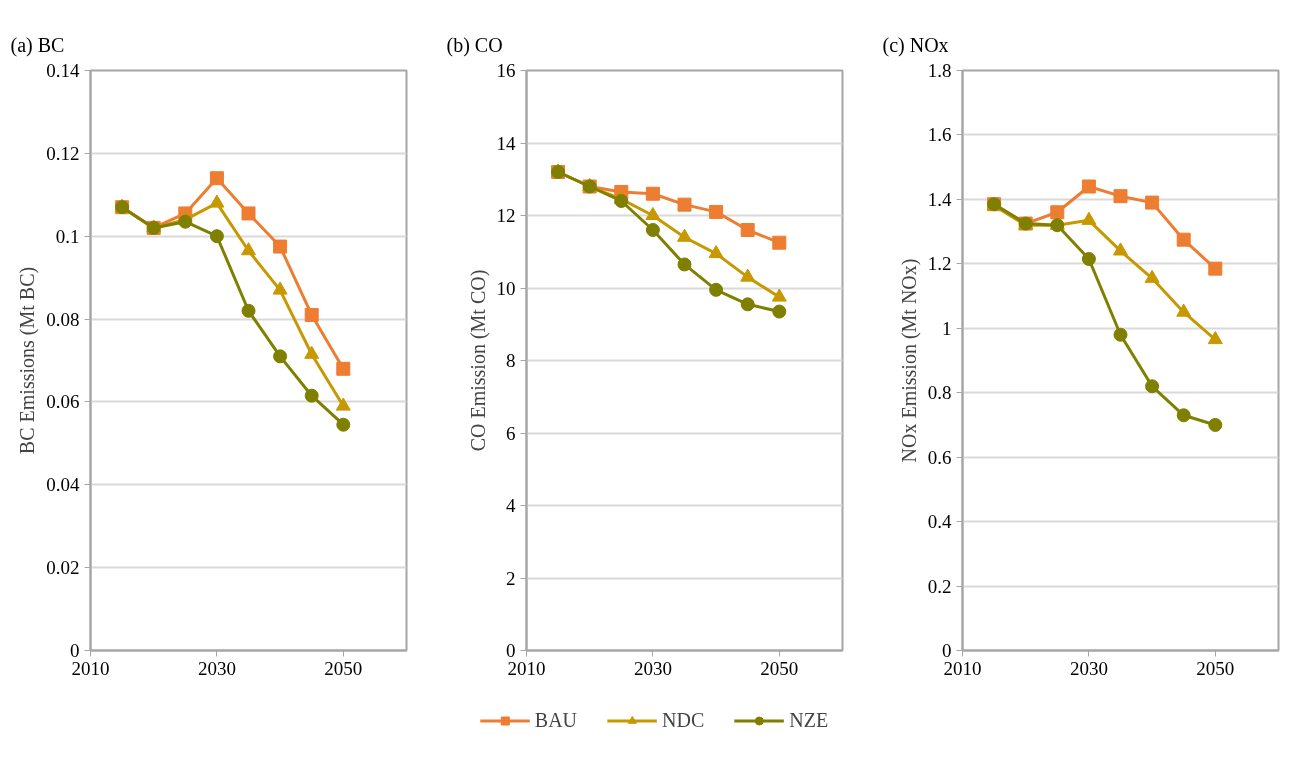  Describe the element at coordinates (506, 143) in the screenshot. I see `y-tick-label: 14` at that location.